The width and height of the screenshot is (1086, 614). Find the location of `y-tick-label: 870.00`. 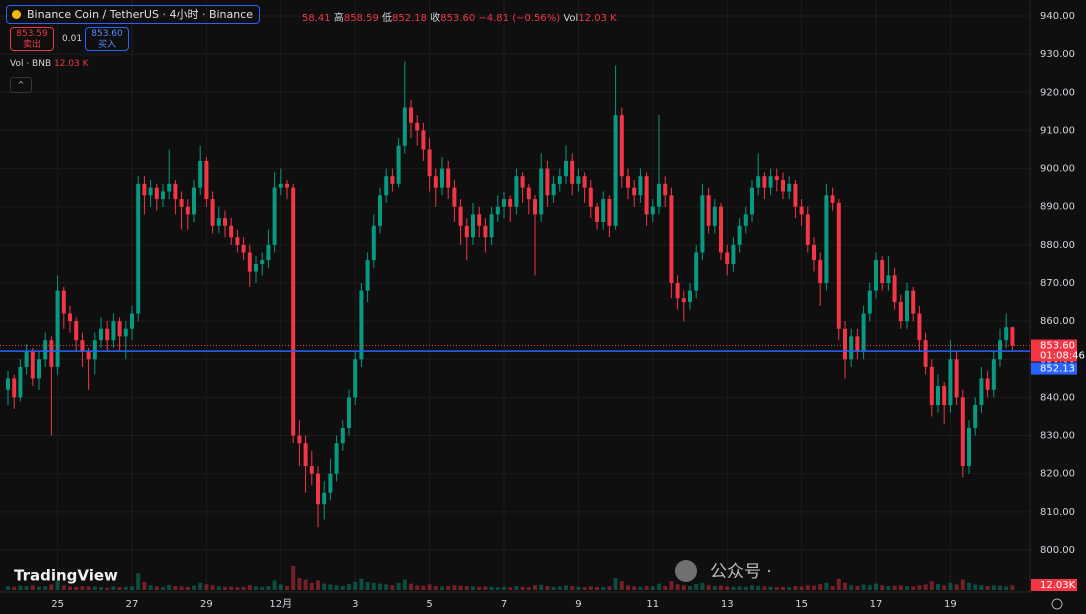

y-tick-label: 870.00 is located at coordinates (1057, 283).